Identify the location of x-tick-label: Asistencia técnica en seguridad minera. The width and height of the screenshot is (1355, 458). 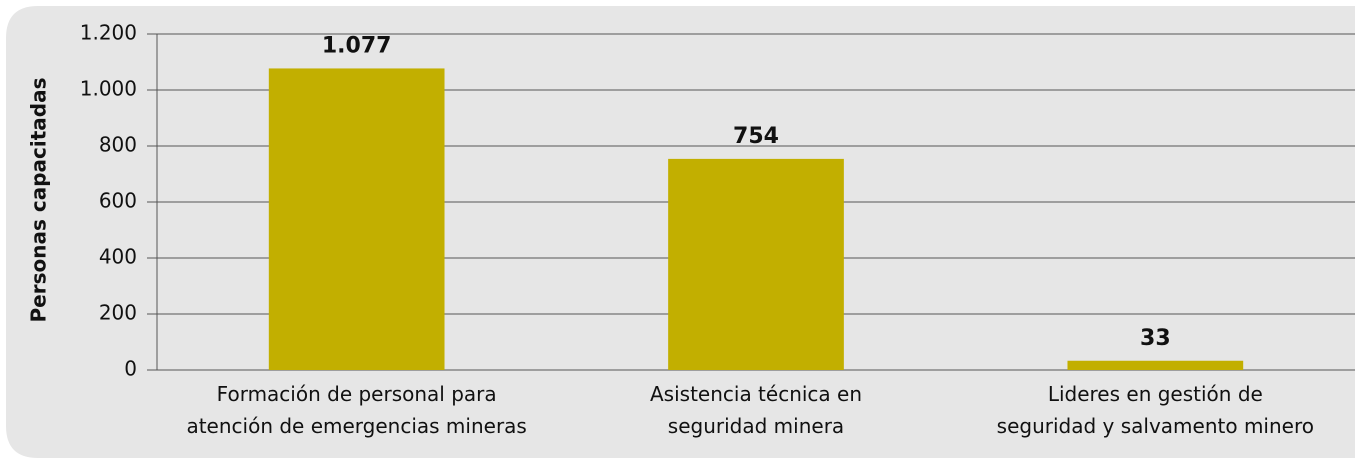
(756, 410).